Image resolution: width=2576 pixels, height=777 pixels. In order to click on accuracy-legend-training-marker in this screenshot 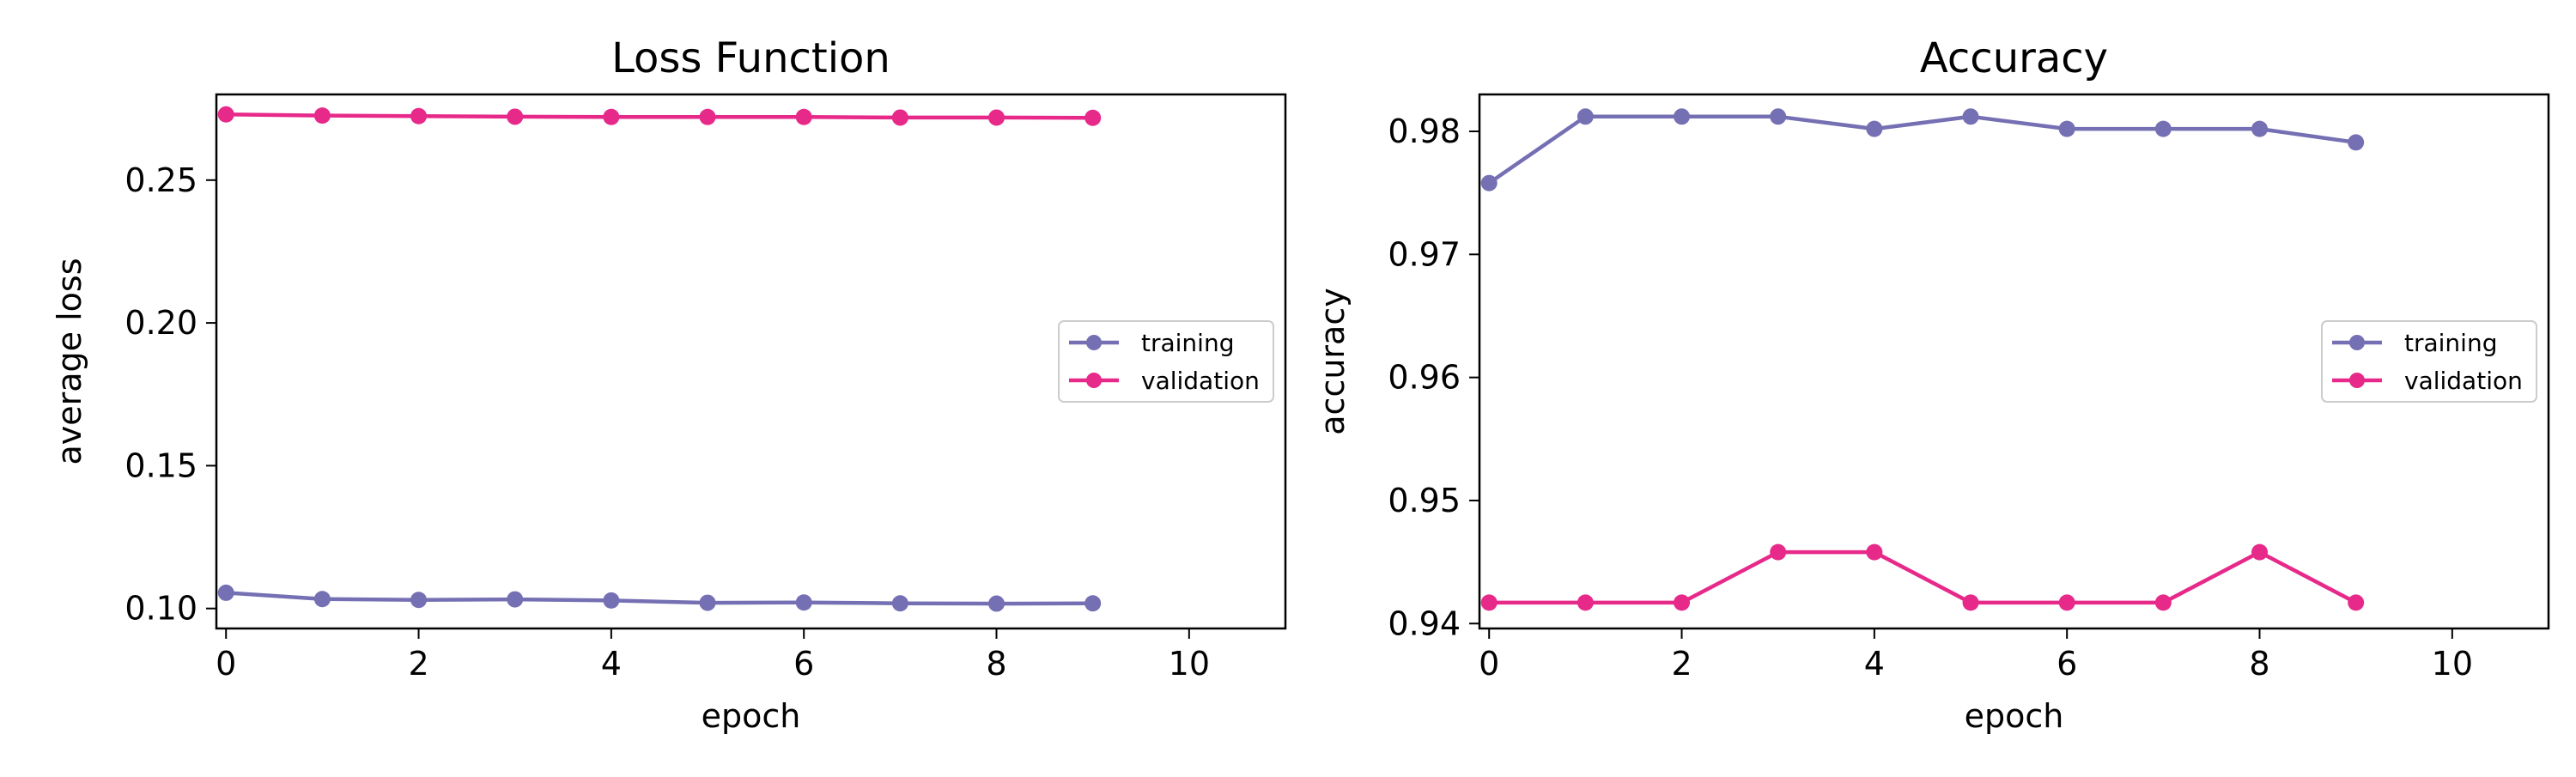, I will do `click(2357, 342)`.